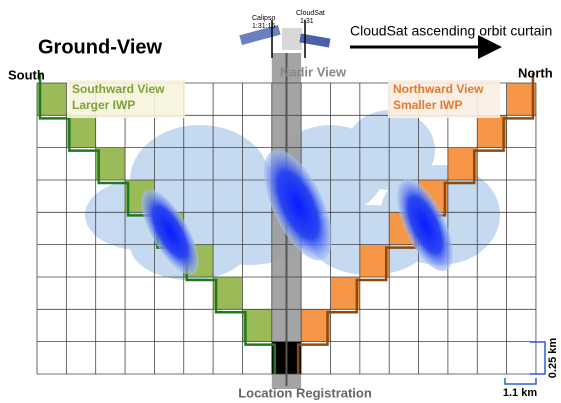 The image size is (561, 403). What do you see at coordinates (310, 13) in the screenshot?
I see `sat-label: CloudSat` at bounding box center [310, 13].